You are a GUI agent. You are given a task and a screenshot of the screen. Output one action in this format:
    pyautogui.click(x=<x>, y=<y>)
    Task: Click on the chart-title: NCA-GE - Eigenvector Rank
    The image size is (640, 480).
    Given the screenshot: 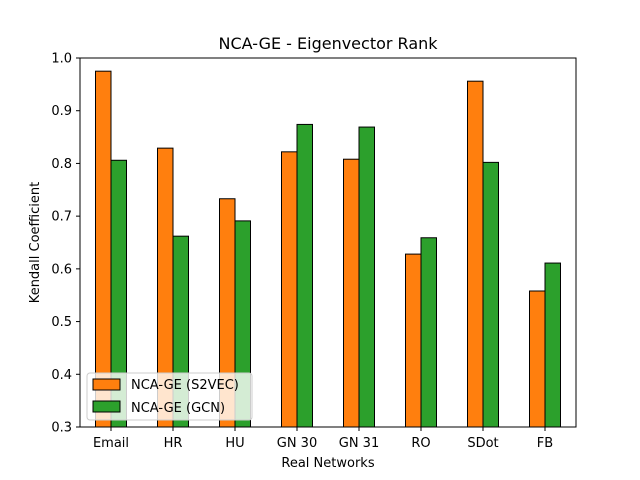 What is the action you would take?
    pyautogui.click(x=328, y=43)
    